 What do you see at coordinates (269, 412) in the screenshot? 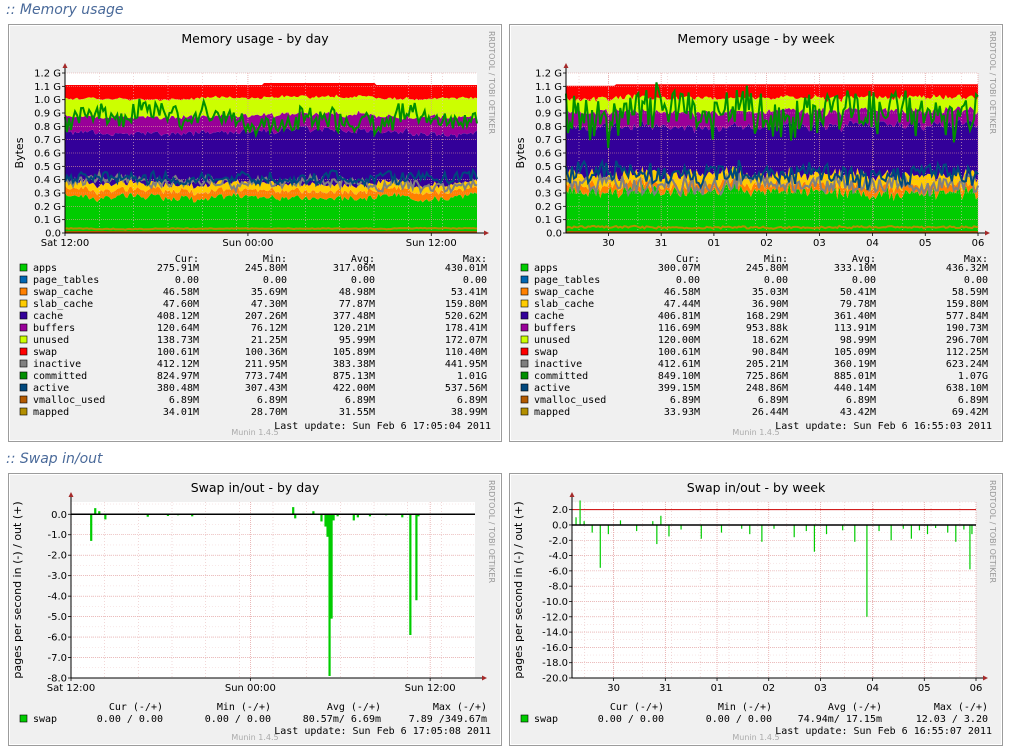
I see `legend-value: 28.70M` at bounding box center [269, 412].